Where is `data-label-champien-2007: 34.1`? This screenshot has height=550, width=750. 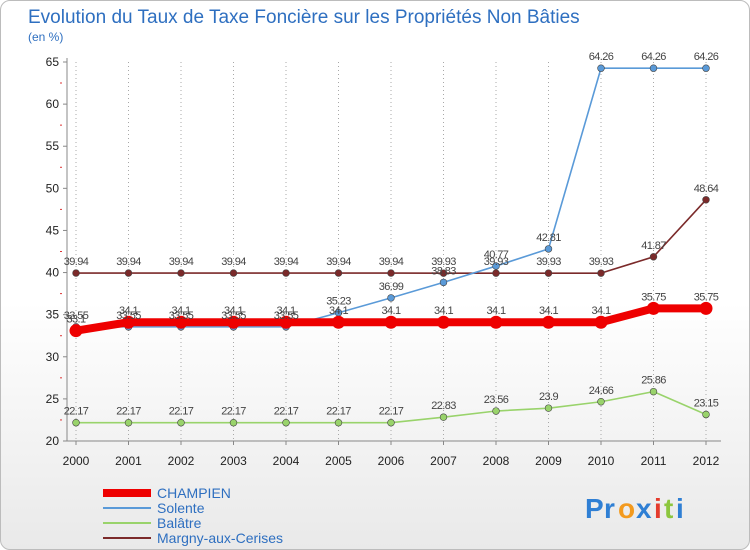 data-label-champien-2007: 34.1 is located at coordinates (443, 311).